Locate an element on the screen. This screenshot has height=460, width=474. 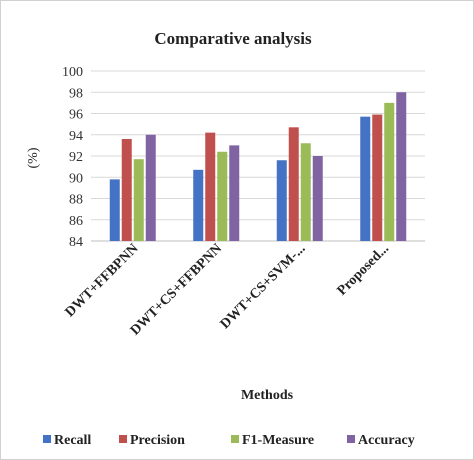
legend-label: Precision is located at coordinates (157, 440).